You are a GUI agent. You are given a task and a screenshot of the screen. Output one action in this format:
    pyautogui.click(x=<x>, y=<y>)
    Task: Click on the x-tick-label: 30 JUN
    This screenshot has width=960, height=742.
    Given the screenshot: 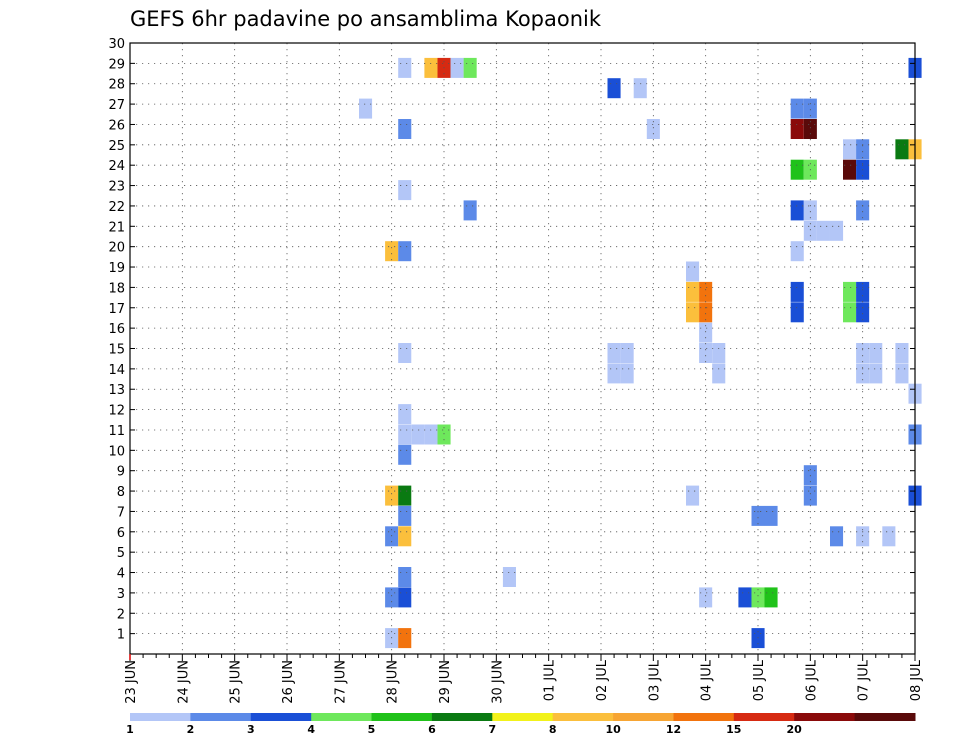 What is the action you would take?
    pyautogui.click(x=497, y=682)
    